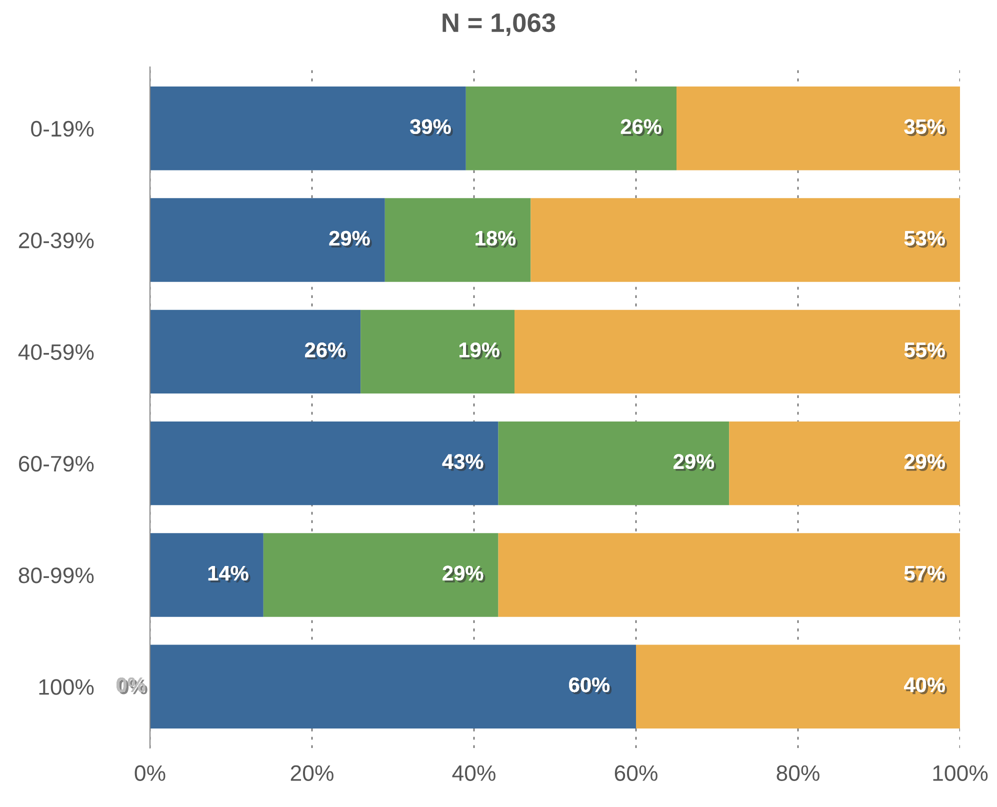  Describe the element at coordinates (590, 685) in the screenshot. I see `data-label: 60%` at that location.